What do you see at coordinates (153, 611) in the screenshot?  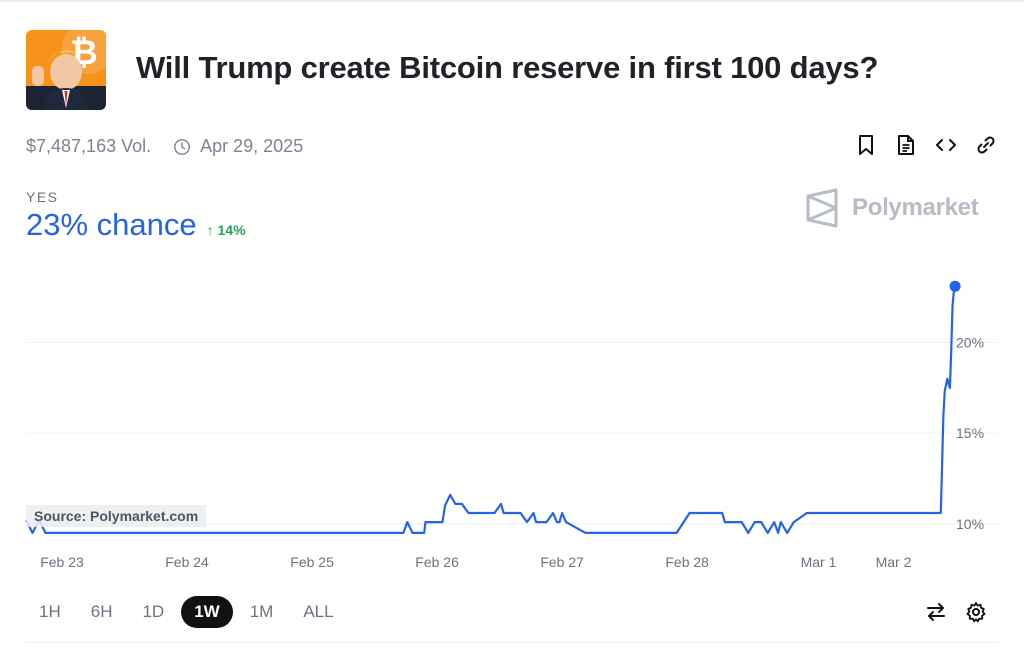 I see `range-option-1d: 1D` at bounding box center [153, 611].